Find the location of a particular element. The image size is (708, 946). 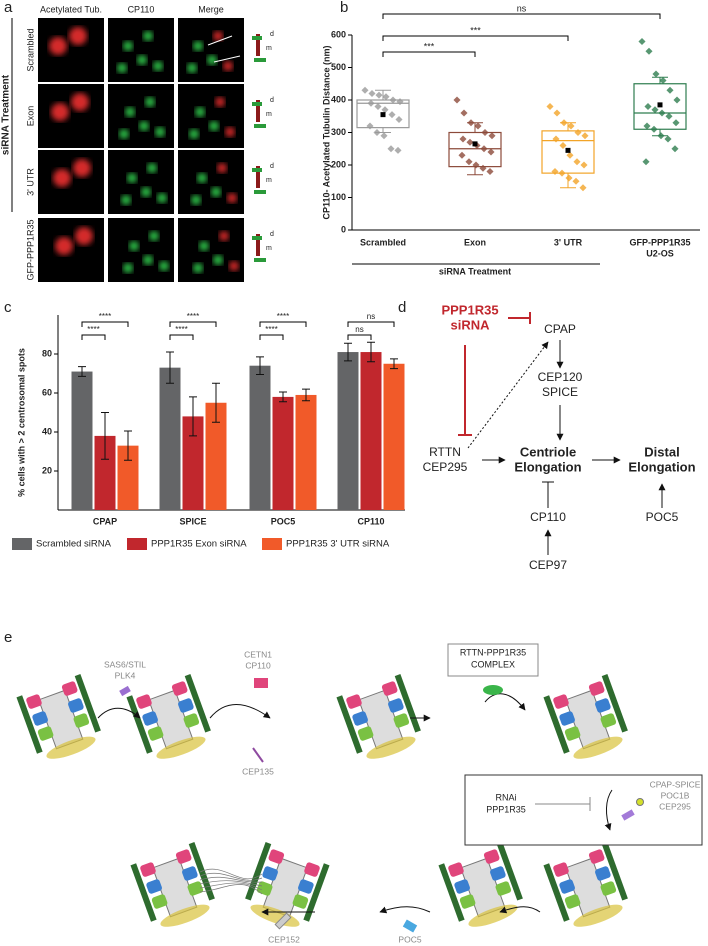

process-arrow is located at coordinates (405, 910).